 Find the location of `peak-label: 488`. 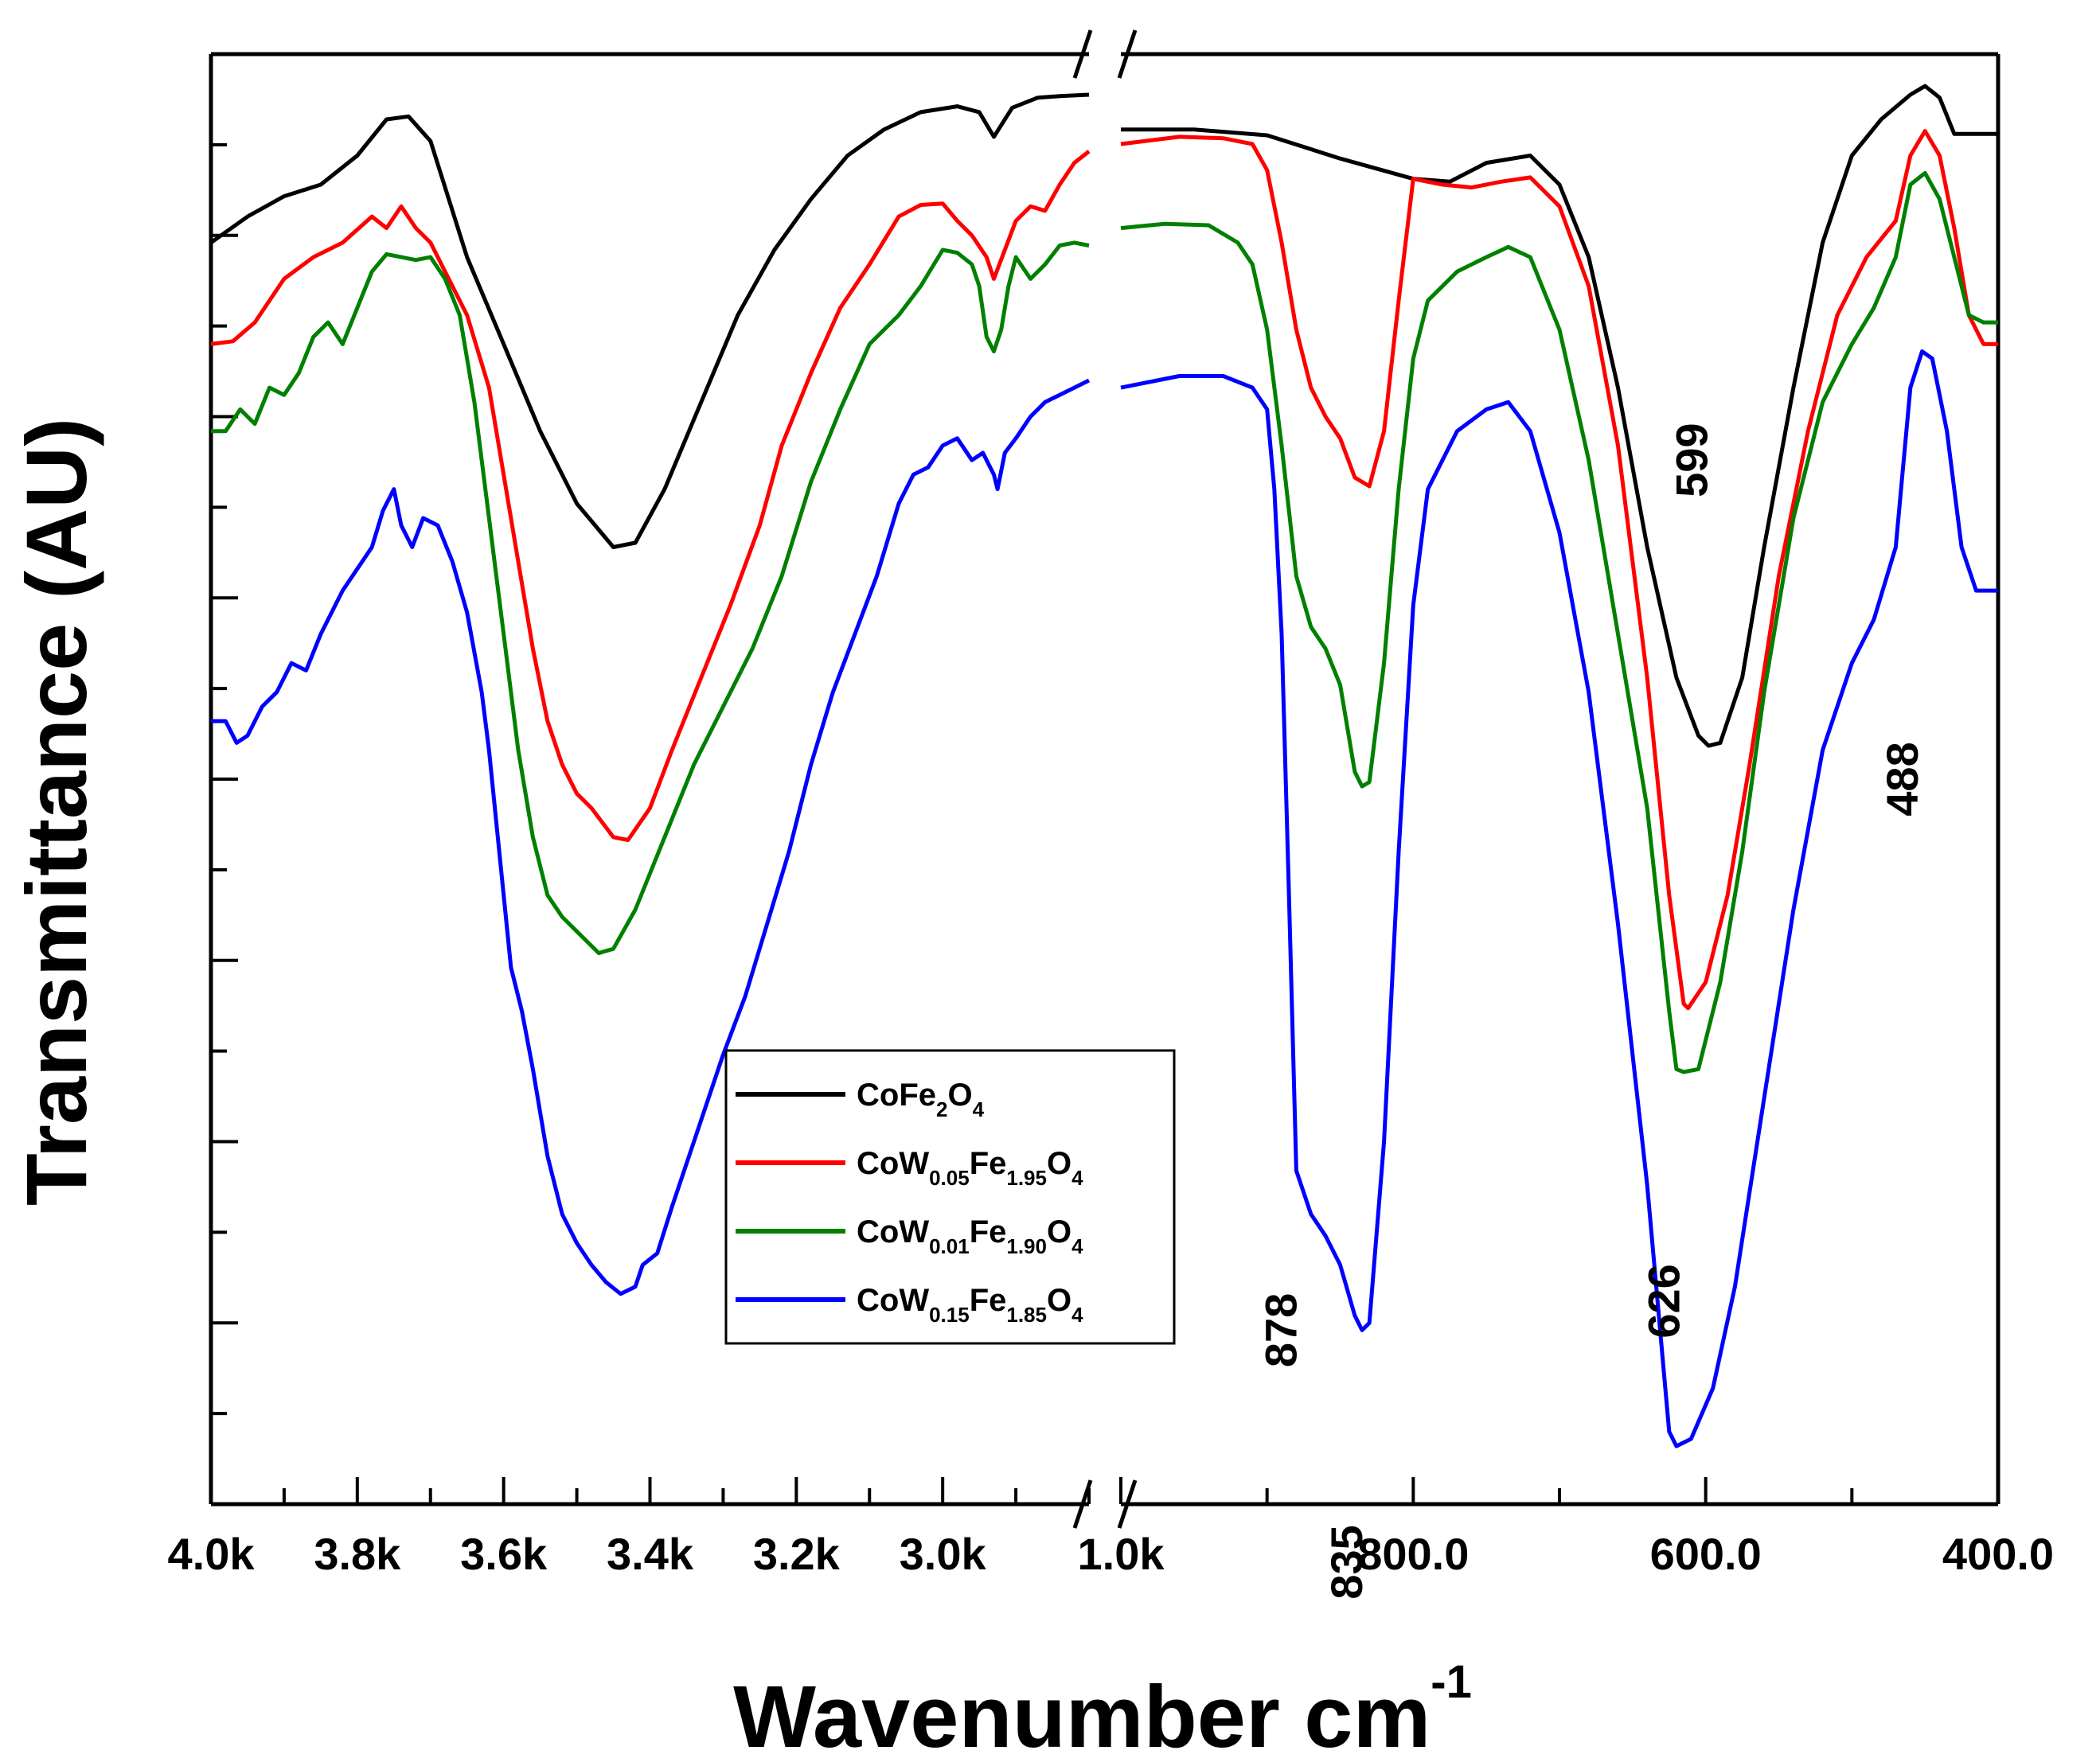

peak-label: 488 is located at coordinates (1902, 779).